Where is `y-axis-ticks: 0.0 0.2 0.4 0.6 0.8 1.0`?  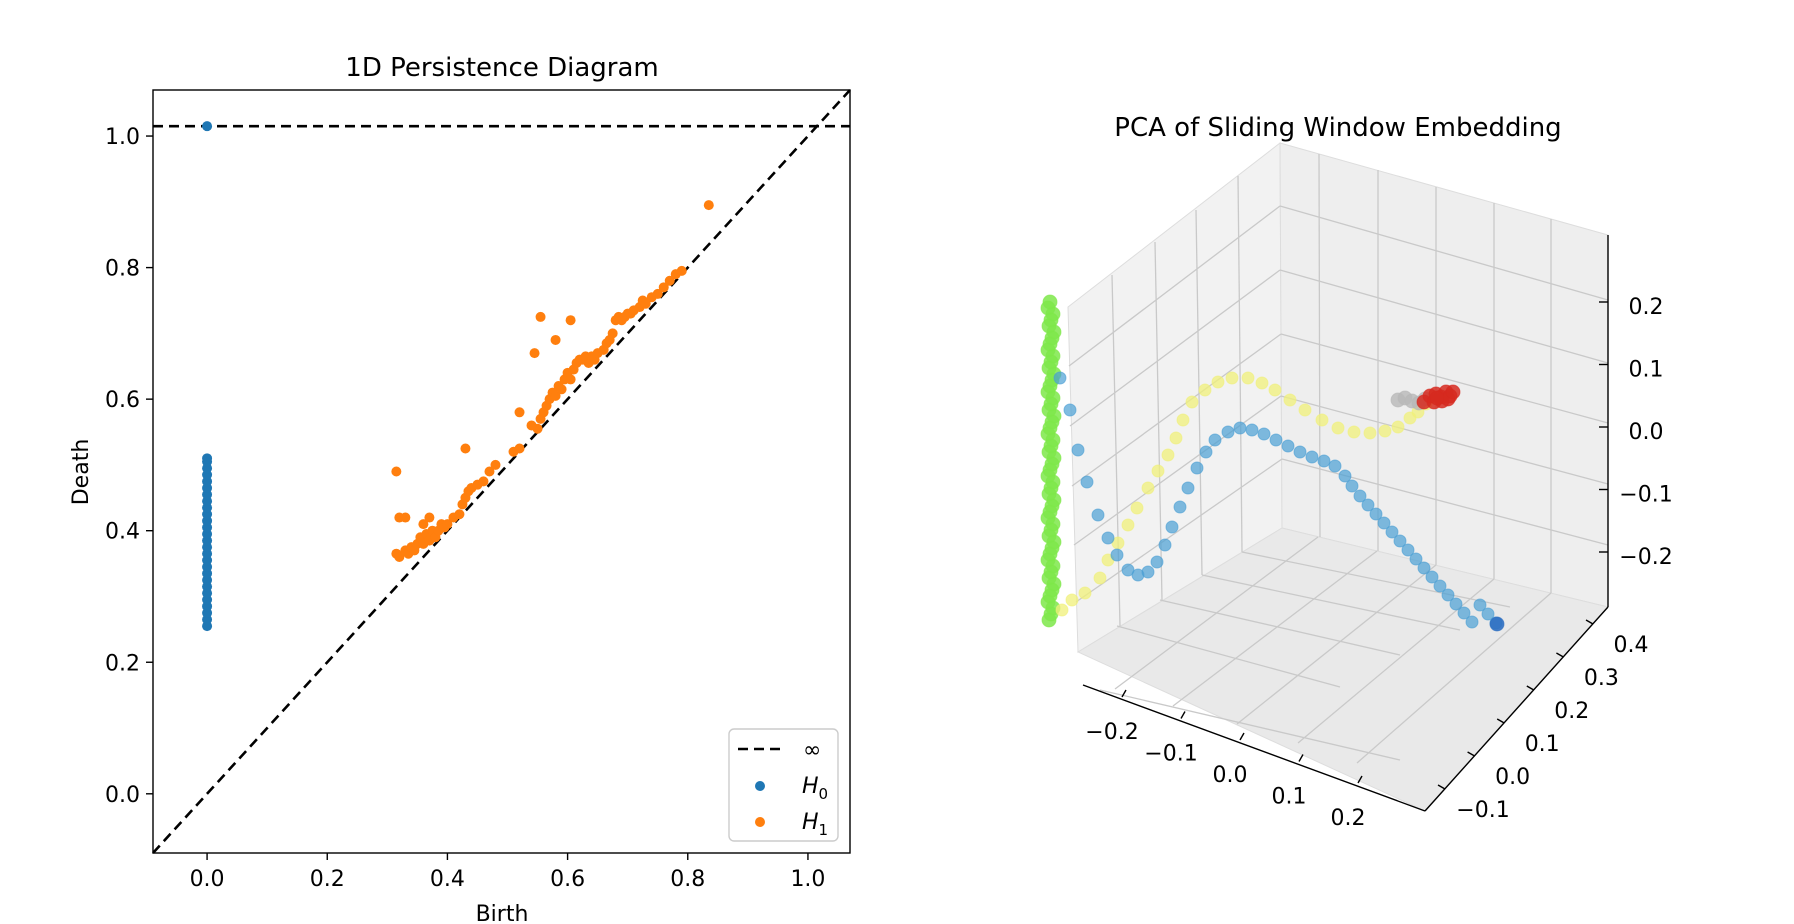
y-axis-ticks: 0.0 0.2 0.4 0.6 0.8 1.0 is located at coordinates (129, 466).